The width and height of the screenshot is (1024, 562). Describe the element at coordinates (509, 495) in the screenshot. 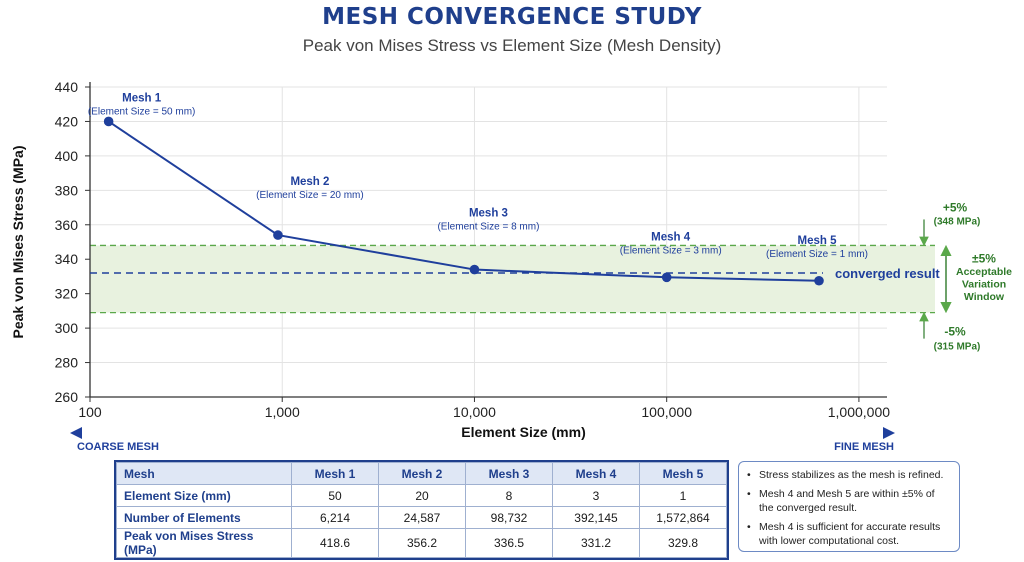

I see `table-cell: 8` at that location.